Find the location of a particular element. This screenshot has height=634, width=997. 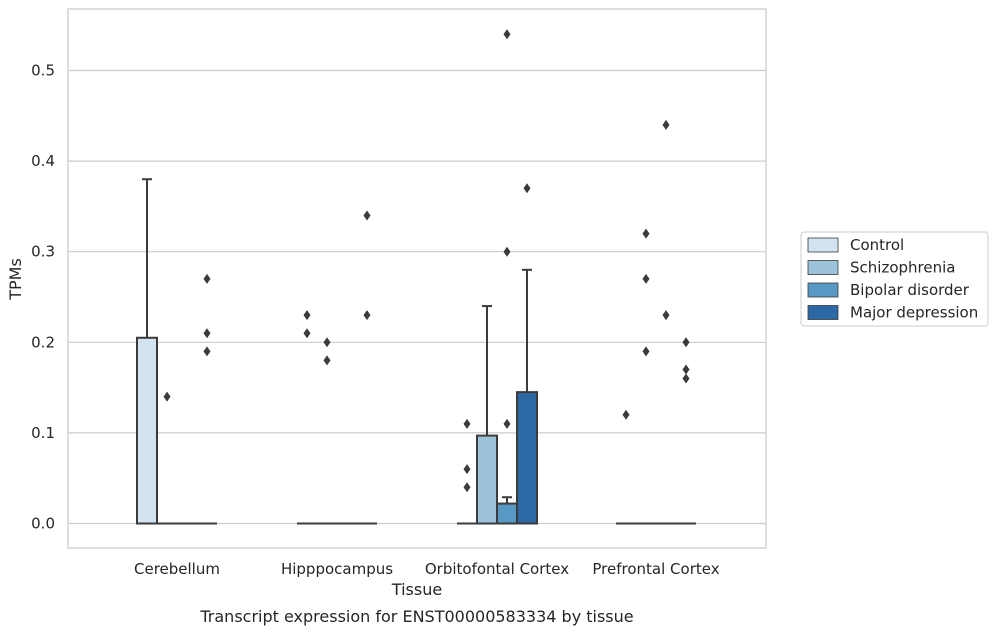

x-tick-label: Cerebellum is located at coordinates (177, 569).